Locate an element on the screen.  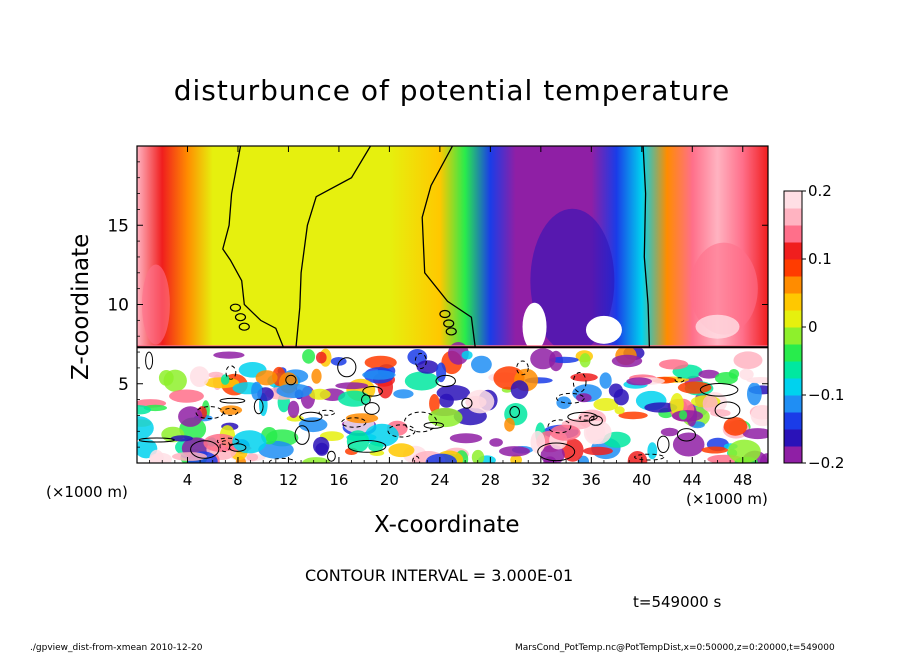
x-tick-label: 48 is located at coordinates (742, 480).